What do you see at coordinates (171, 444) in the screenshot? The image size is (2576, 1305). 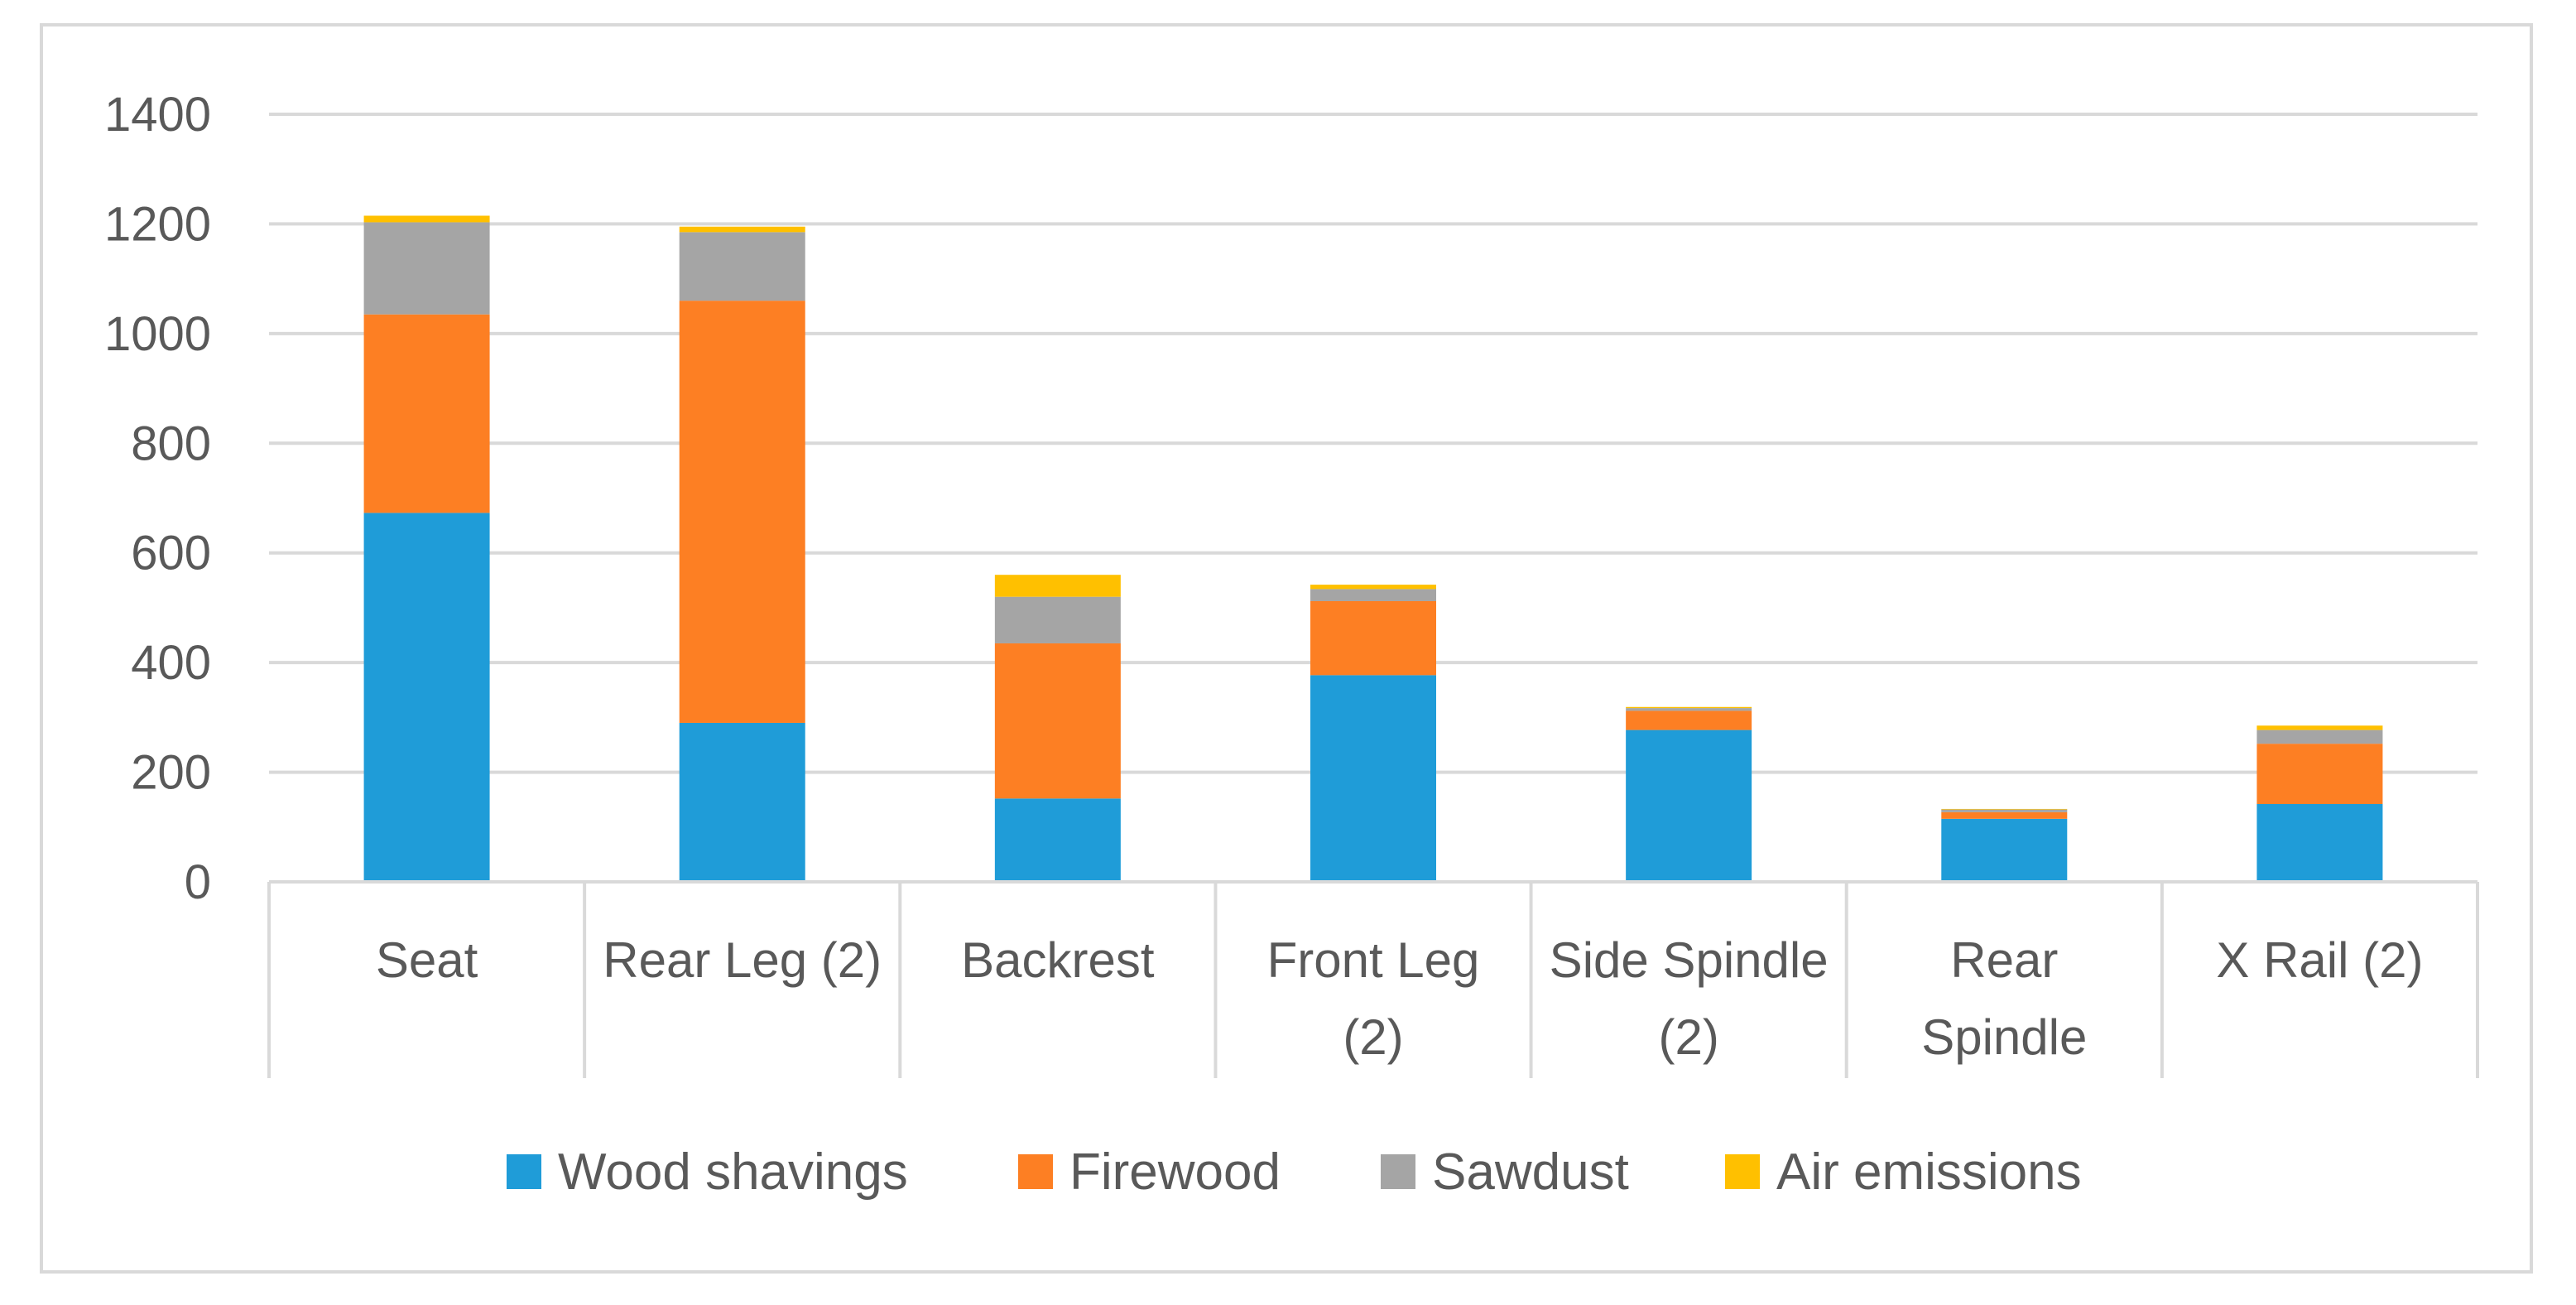 I see `y-tick-label: 800` at bounding box center [171, 444].